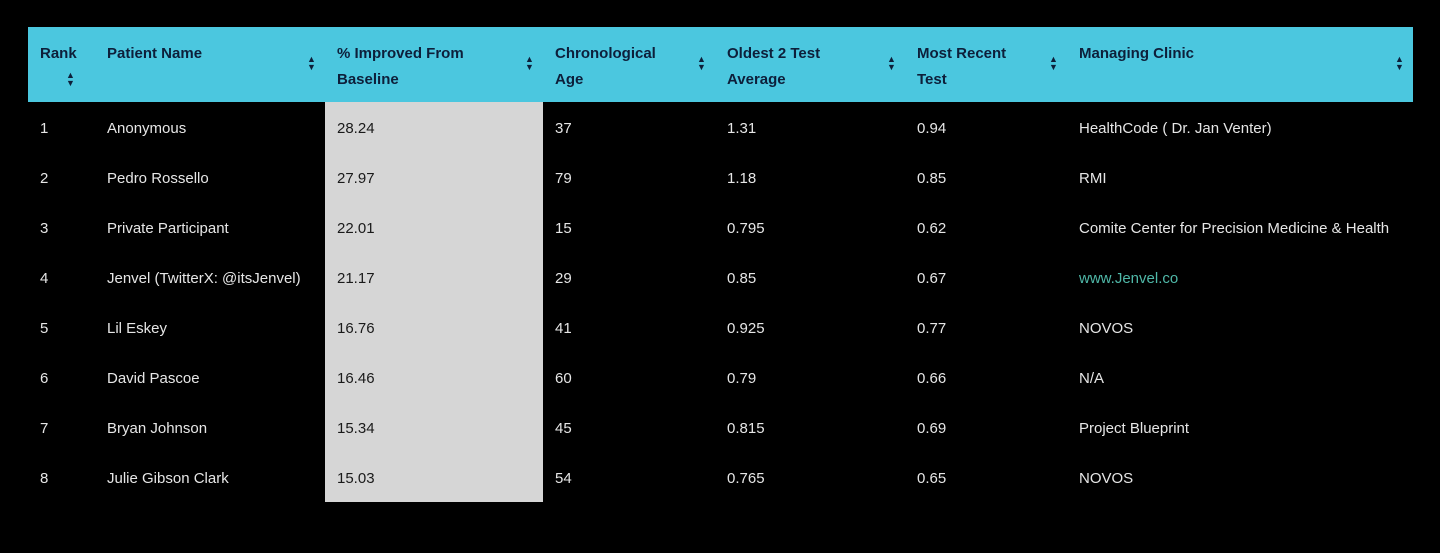 This screenshot has height=553, width=1440. What do you see at coordinates (720, 377) in the screenshot?
I see `table-row: 6 David Pascoe 16.46 60 0.79 0.66 N/A` at bounding box center [720, 377].